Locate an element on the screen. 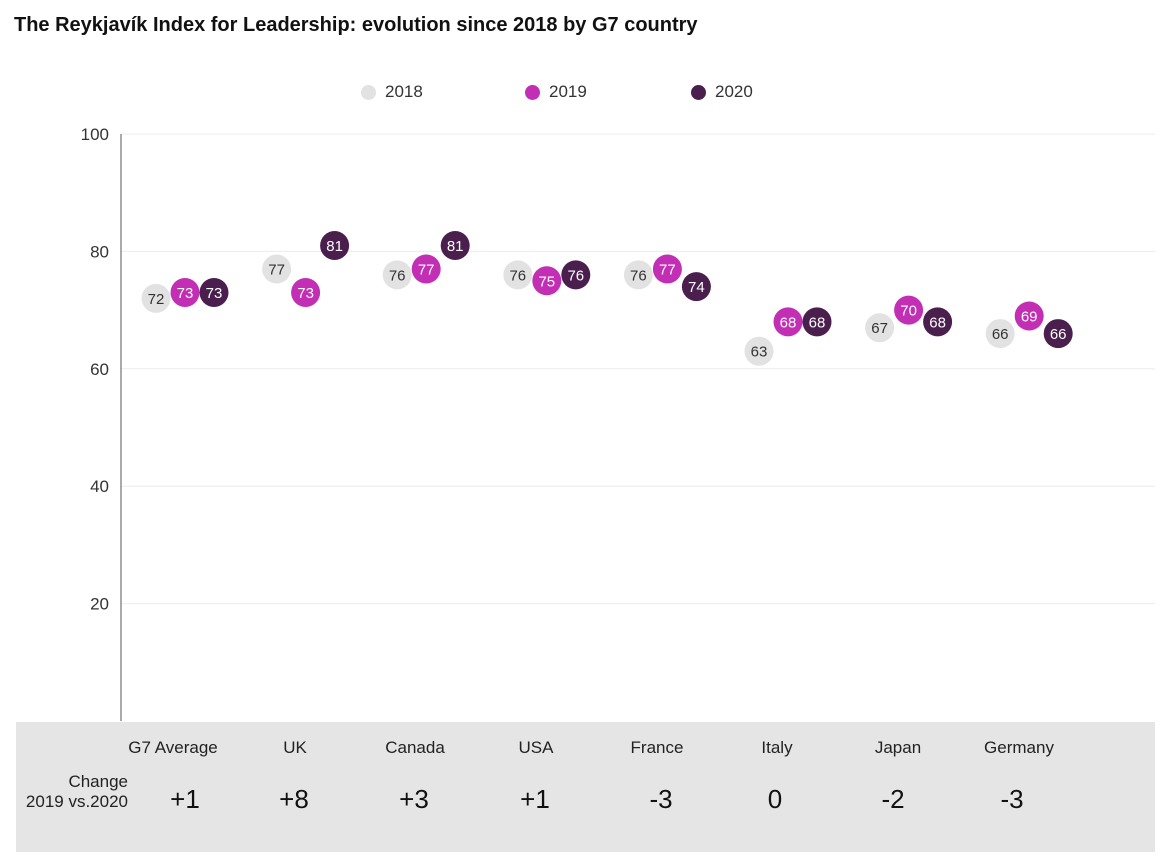  change-value: +3 is located at coordinates (414, 799).